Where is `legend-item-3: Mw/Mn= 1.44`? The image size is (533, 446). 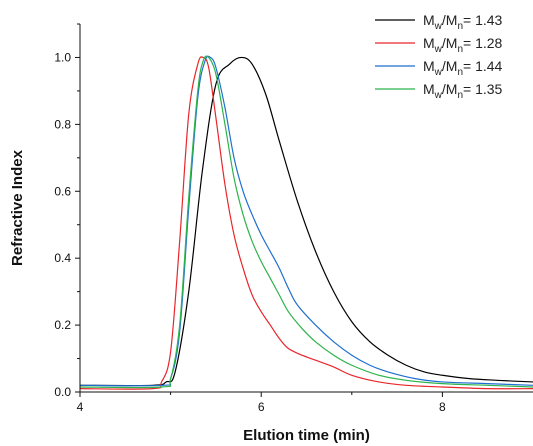 legend-item-3: Mw/Mn= 1.44 is located at coordinates (439, 68).